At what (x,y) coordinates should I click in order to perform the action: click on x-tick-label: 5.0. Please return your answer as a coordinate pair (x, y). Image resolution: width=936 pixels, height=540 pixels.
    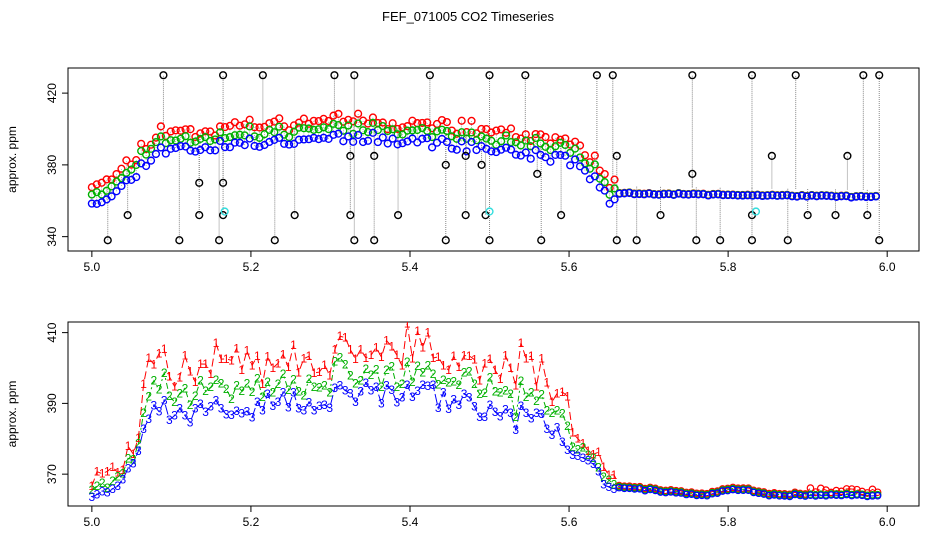
    Looking at the image, I should click on (92, 267).